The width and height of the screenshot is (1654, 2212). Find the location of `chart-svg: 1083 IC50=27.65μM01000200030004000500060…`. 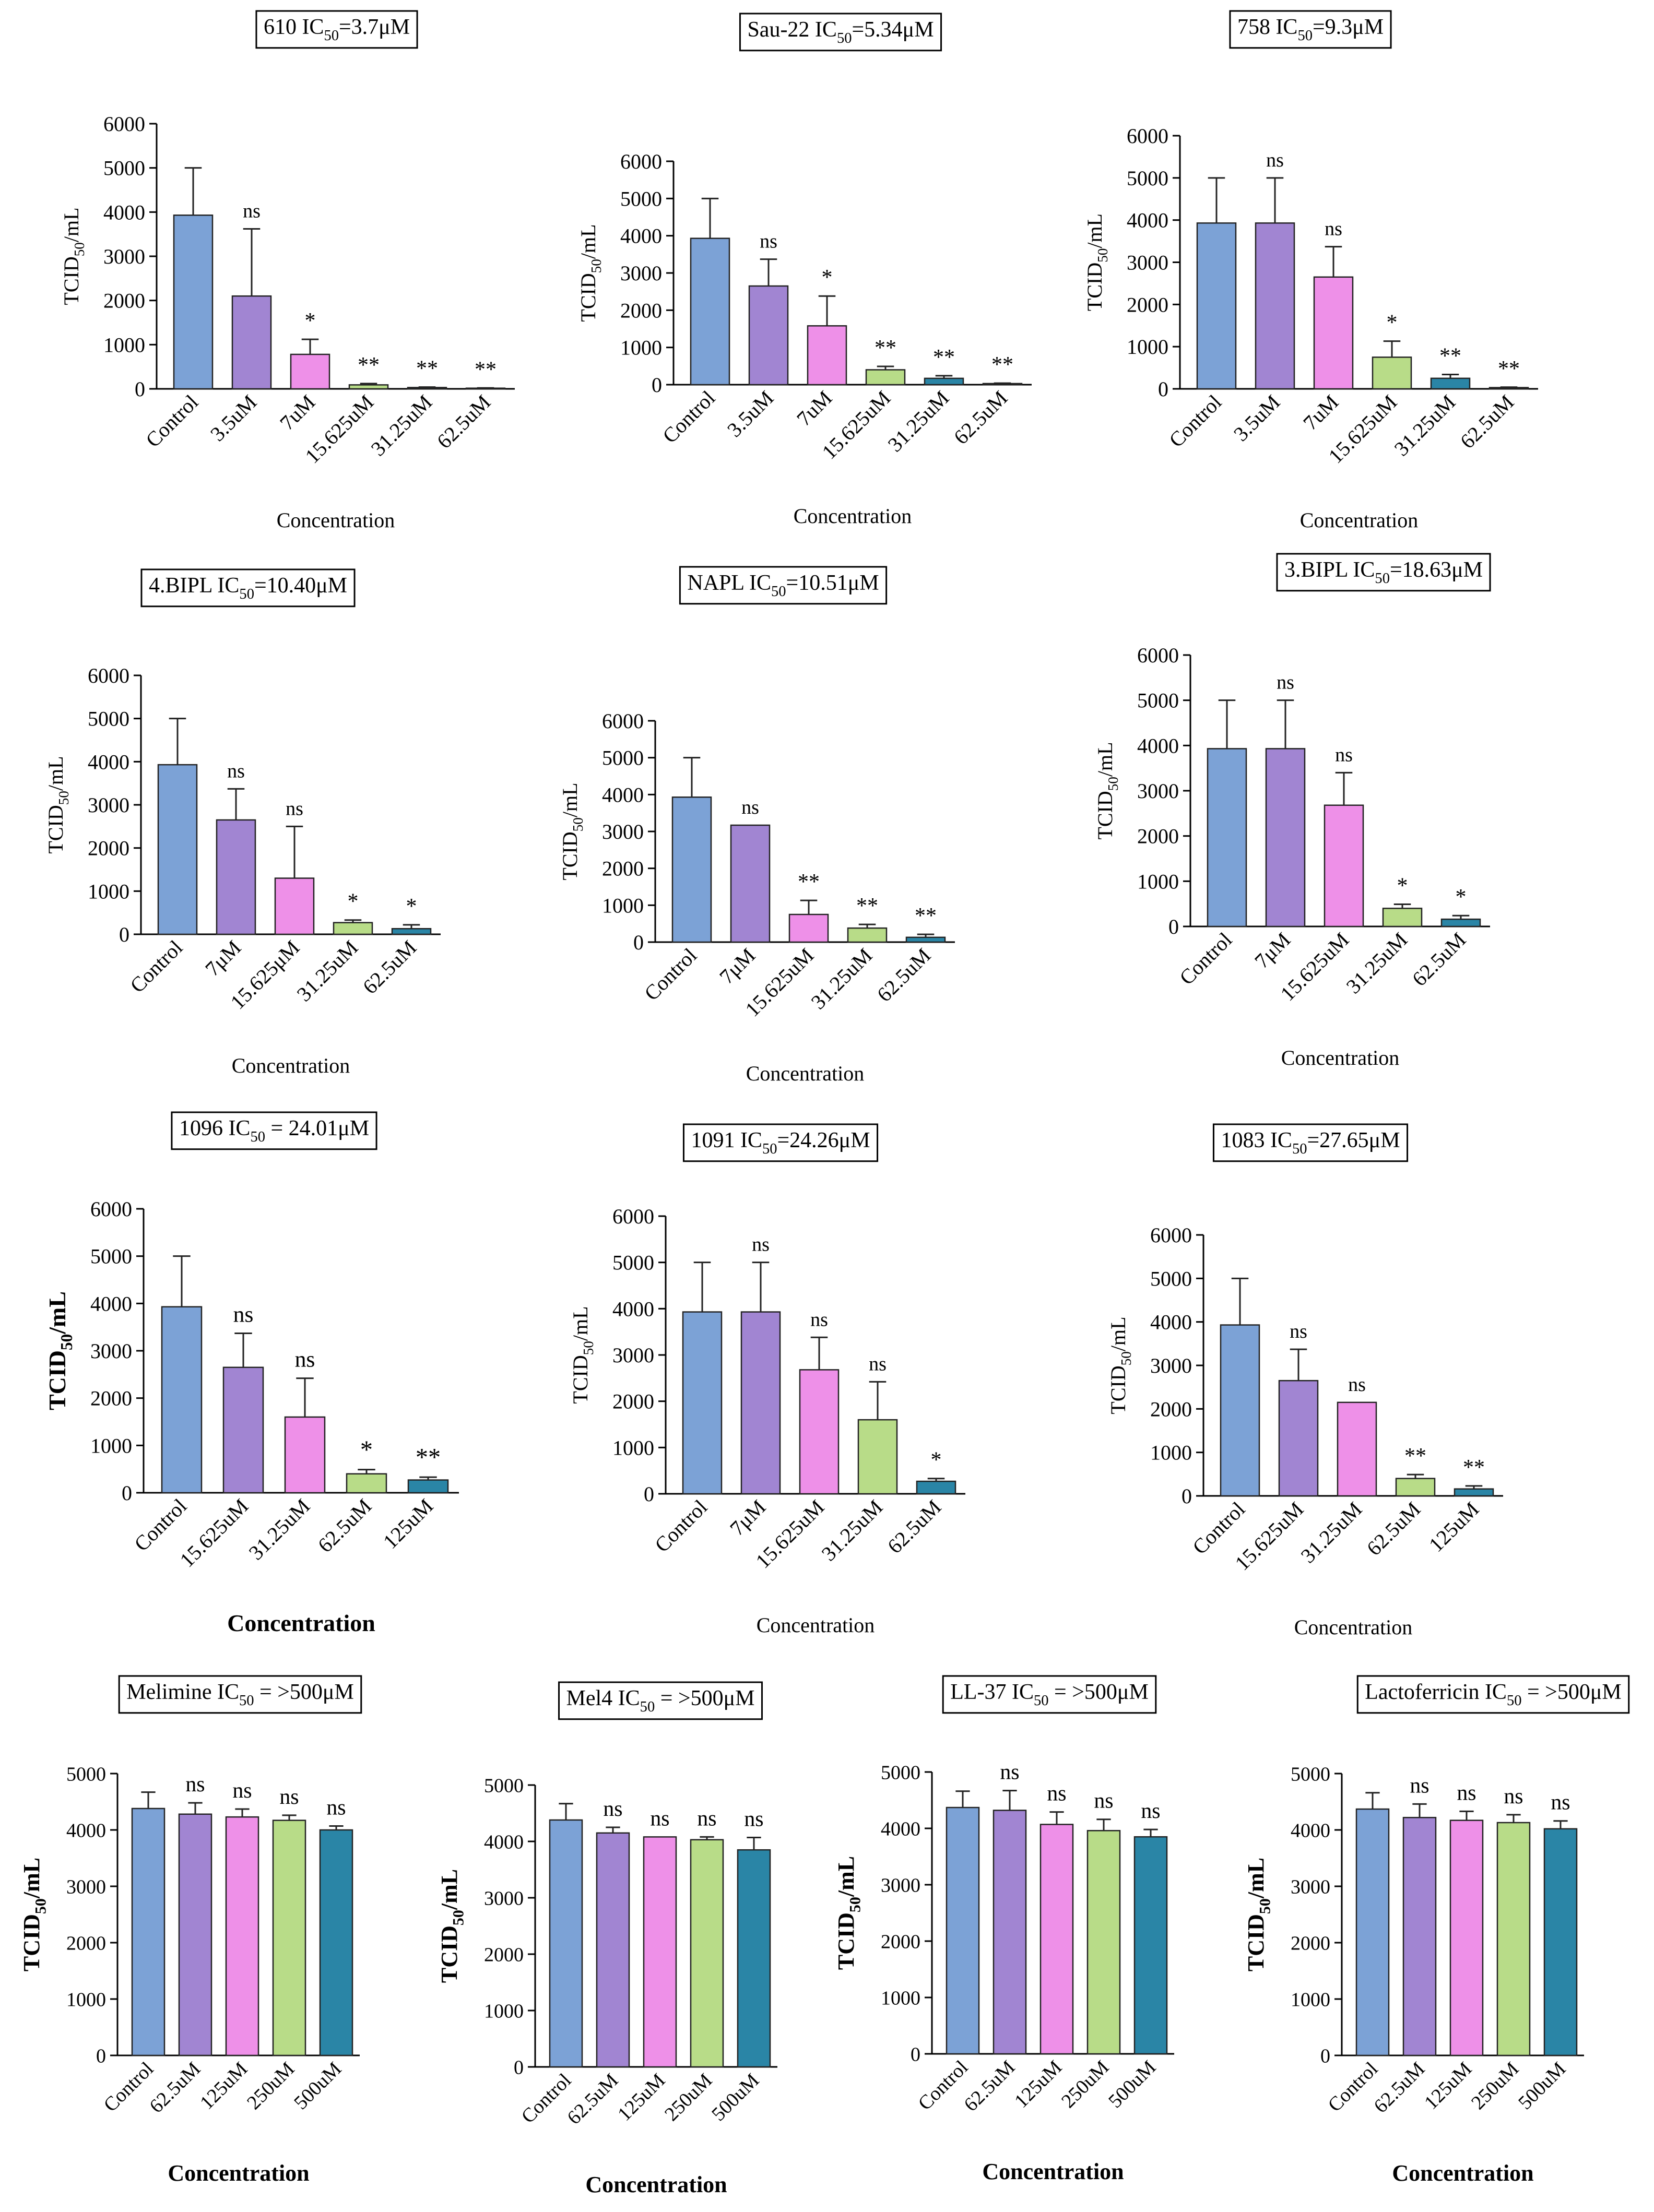

chart-svg: 1083 IC50=27.65μM01000200030004000500060… is located at coordinates (1304, 1381).